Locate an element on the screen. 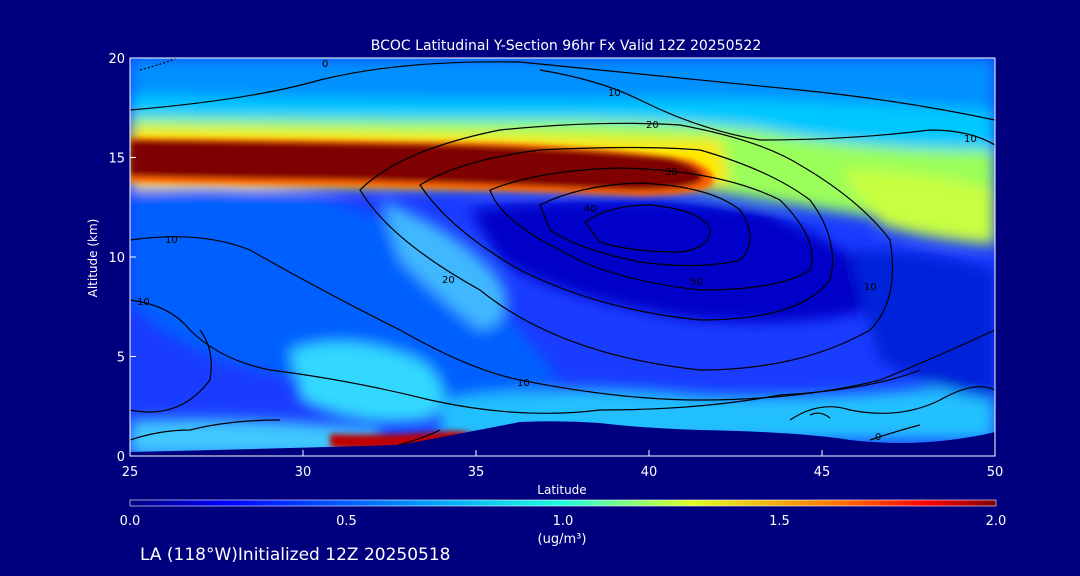 Image resolution: width=1080 pixels, height=576 pixels. y-tick-label: 15 is located at coordinates (116, 159).